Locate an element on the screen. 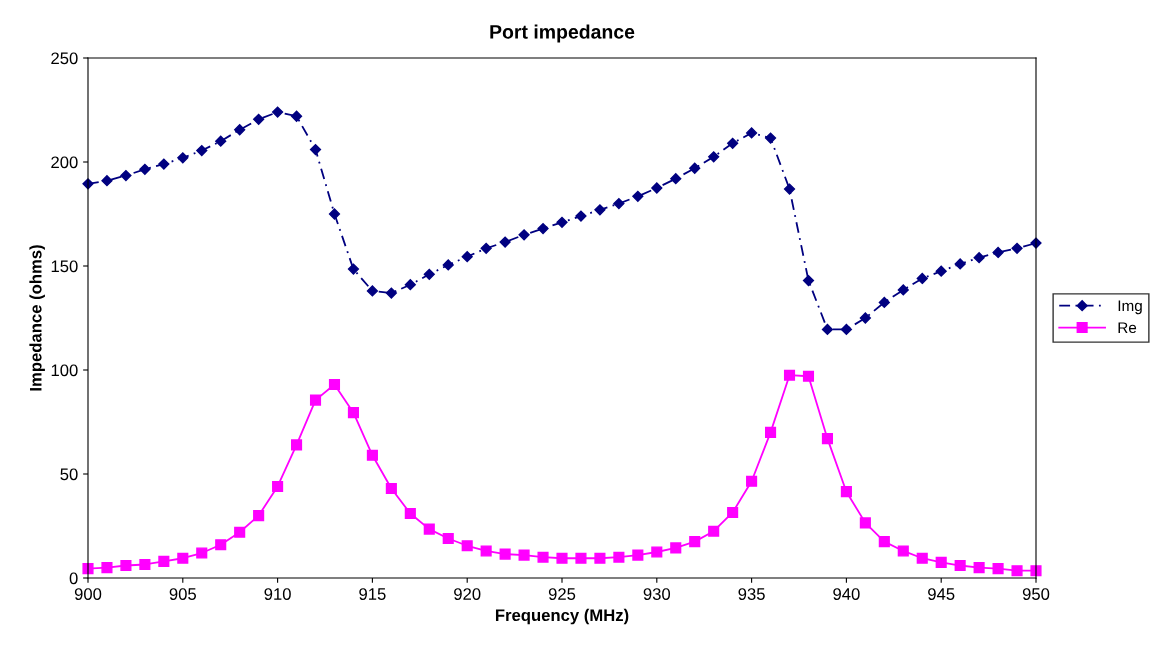  x-tick-label: 910 is located at coordinates (277, 594).